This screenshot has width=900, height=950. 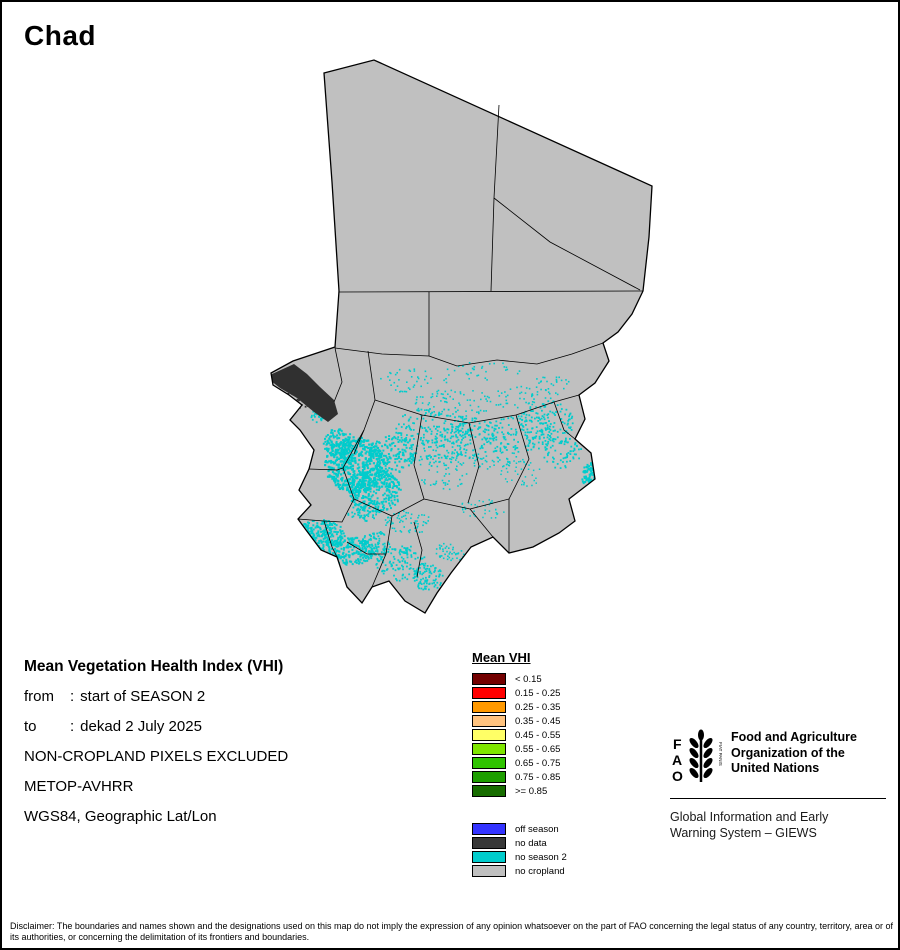 What do you see at coordinates (701, 755) in the screenshot?
I see `wheat-ear-icon` at bounding box center [701, 755].